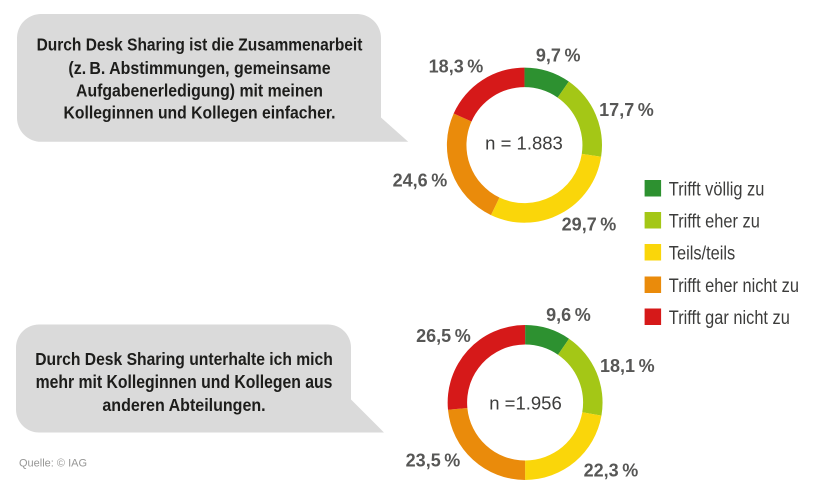 Image resolution: width=820 pixels, height=495 pixels. I want to click on svg-text: 22,3 %, so click(611, 470).